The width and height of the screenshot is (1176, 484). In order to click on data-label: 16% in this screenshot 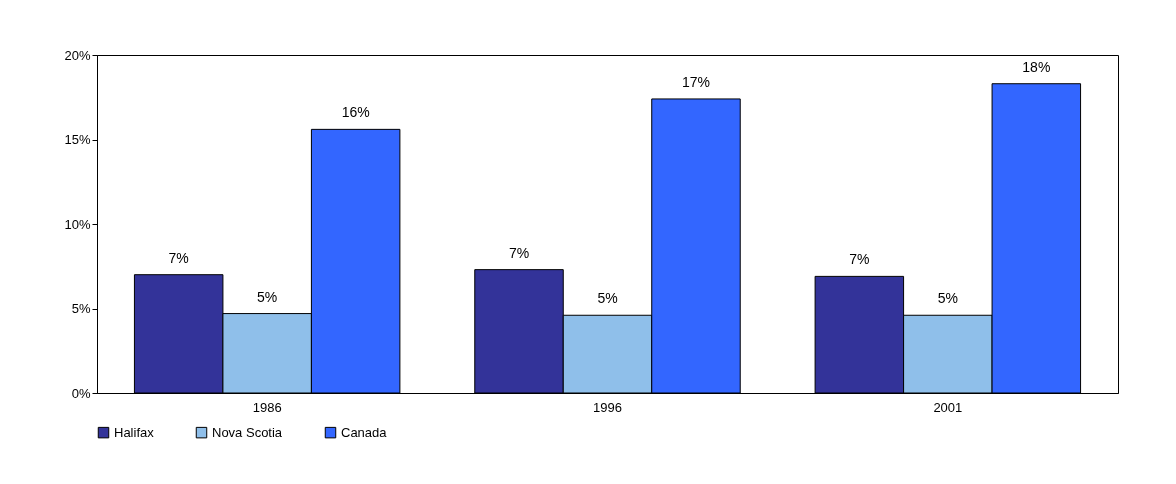, I will do `click(355, 112)`.